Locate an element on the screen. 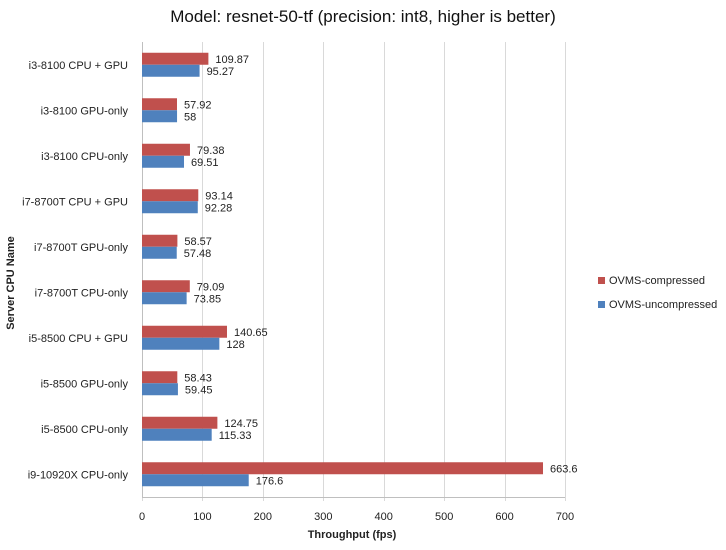 This screenshot has height=550, width=726. x-tick-label: 500 is located at coordinates (444, 517).